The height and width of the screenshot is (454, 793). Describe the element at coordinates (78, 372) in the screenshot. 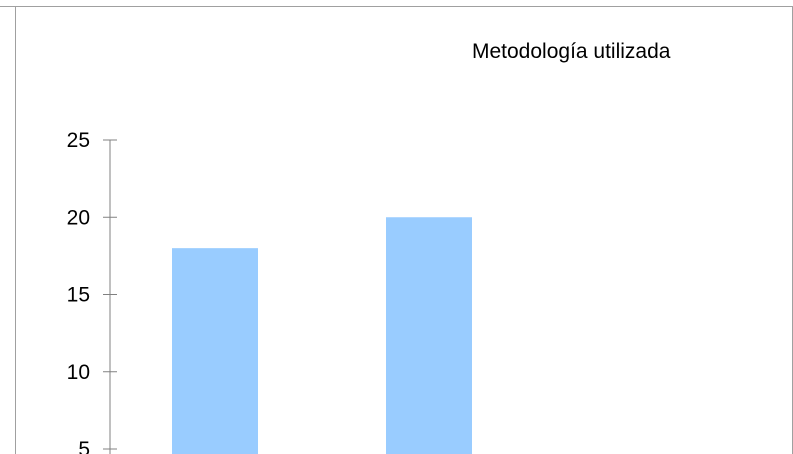

I see `y-tick-label: 10` at that location.